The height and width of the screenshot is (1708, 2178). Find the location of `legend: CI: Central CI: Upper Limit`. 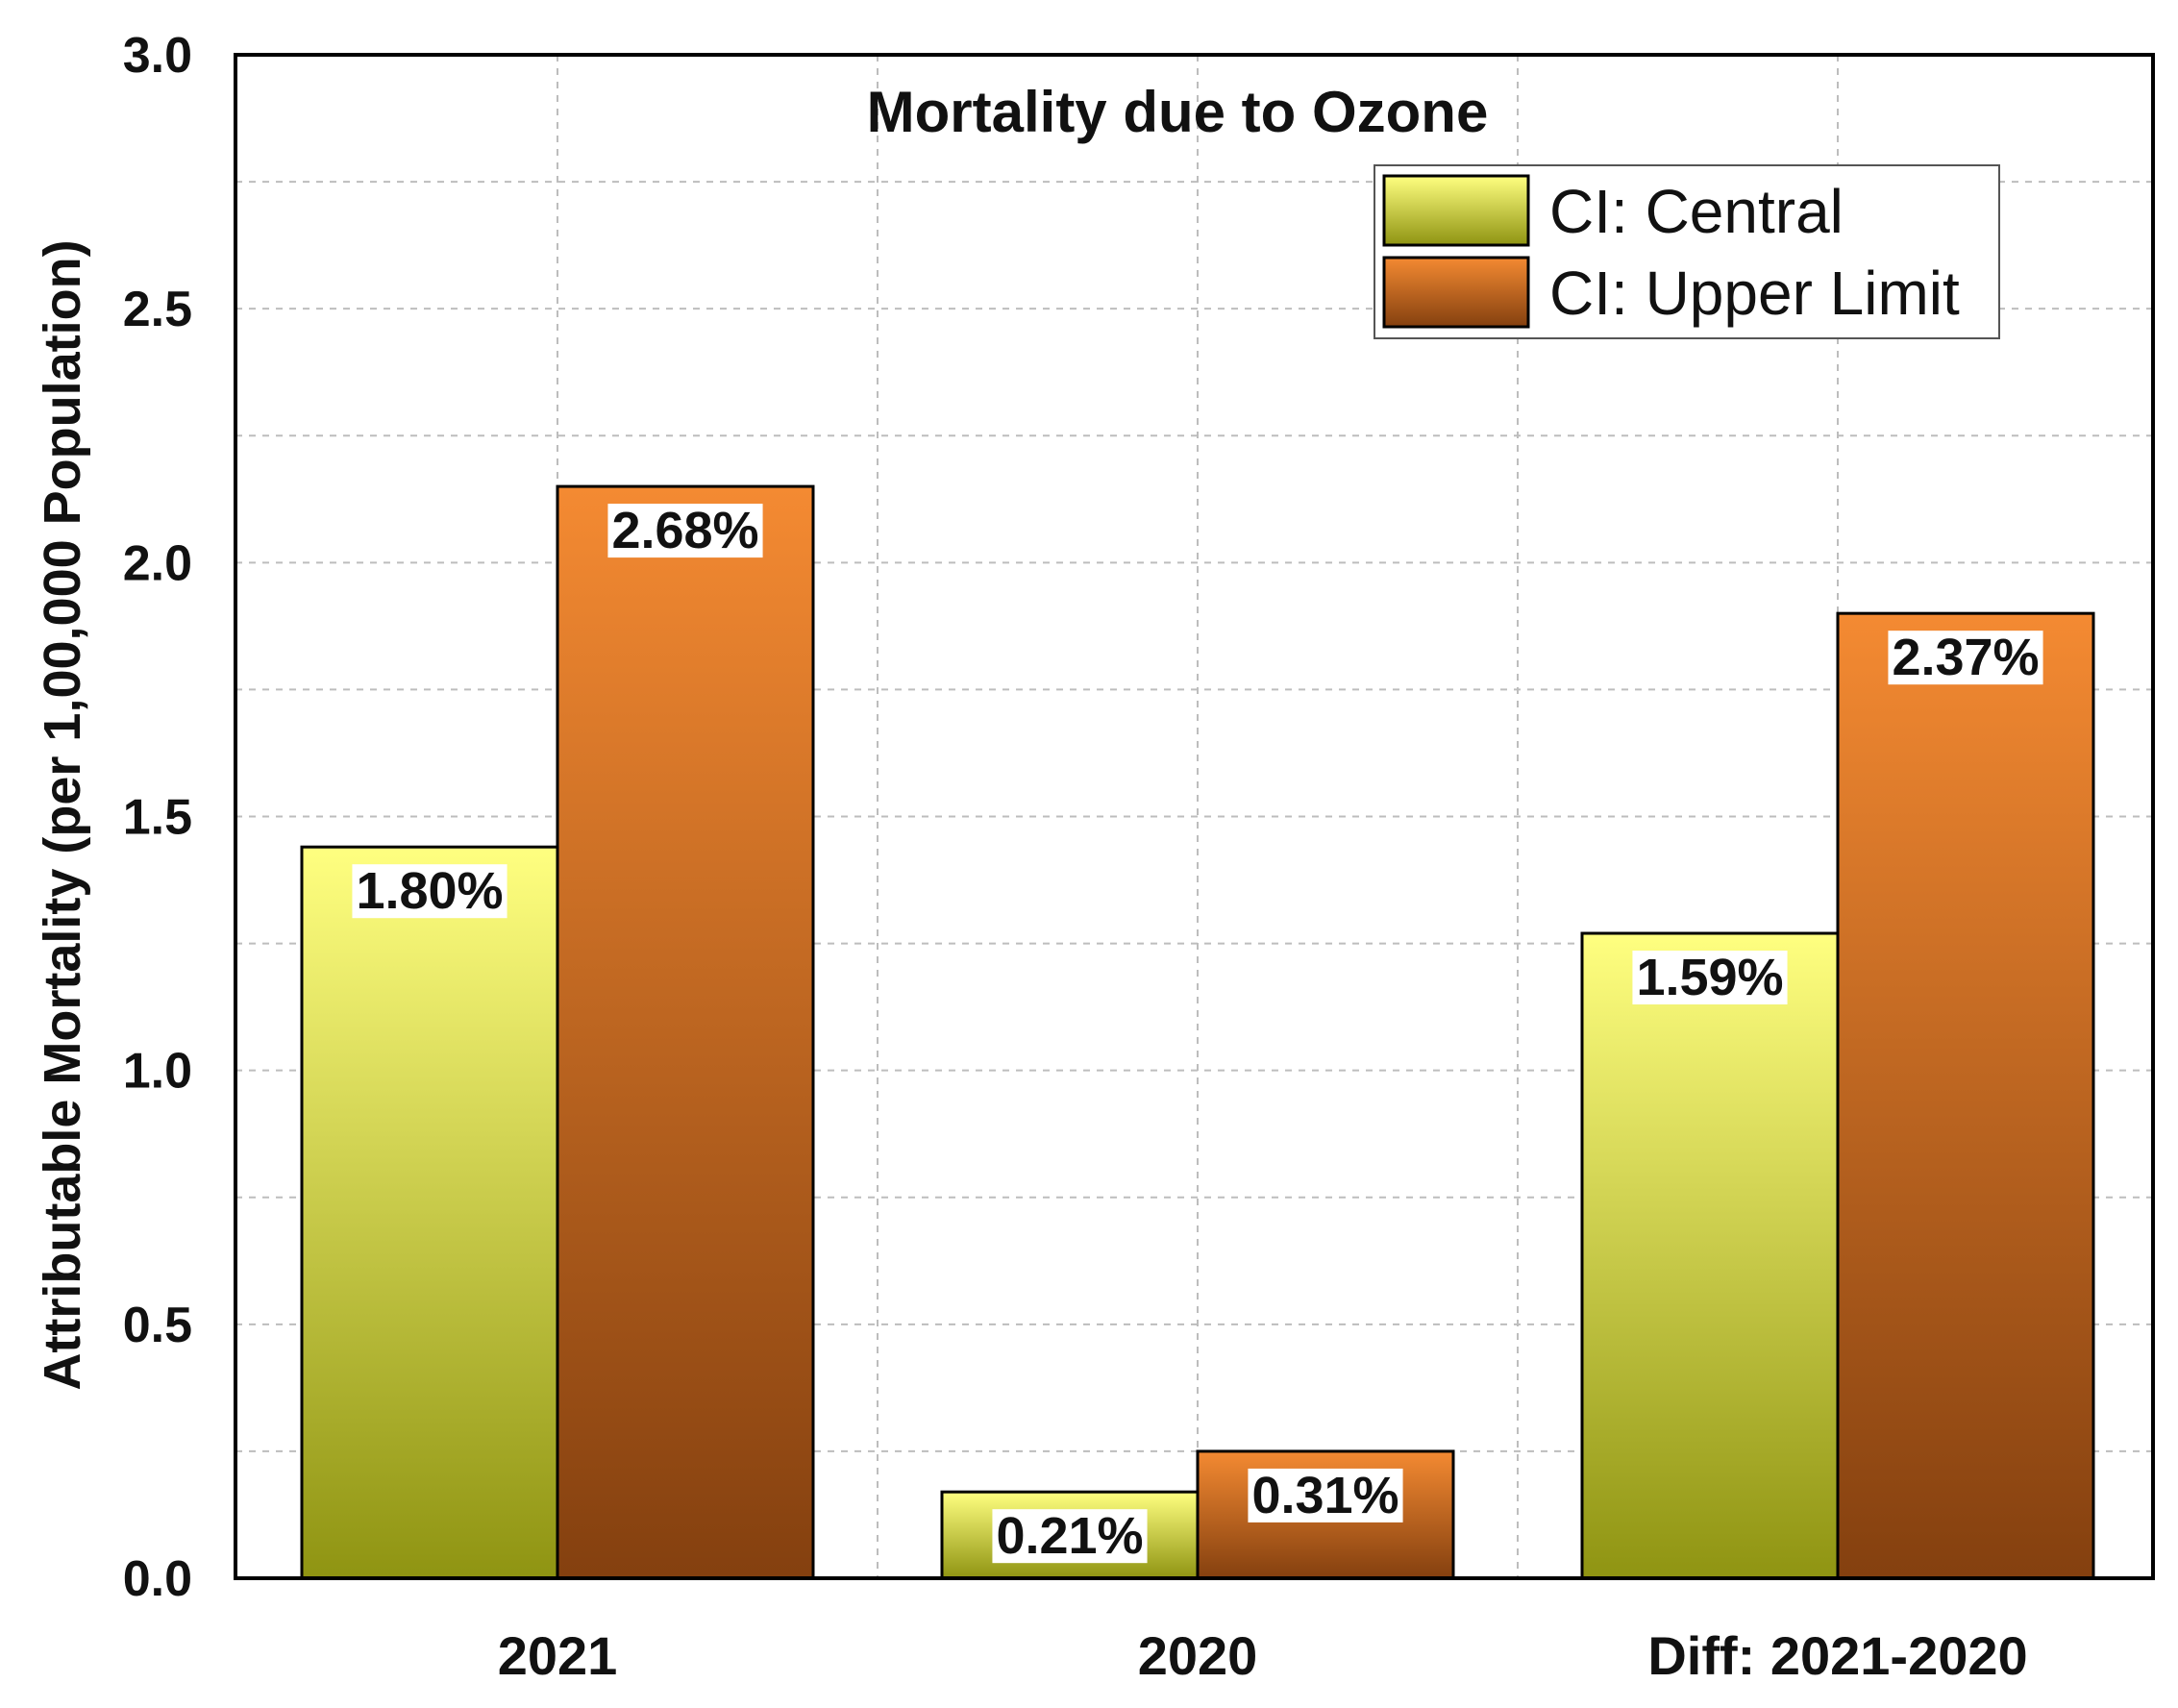

legend: CI: Central CI: Upper Limit is located at coordinates (1687, 252).